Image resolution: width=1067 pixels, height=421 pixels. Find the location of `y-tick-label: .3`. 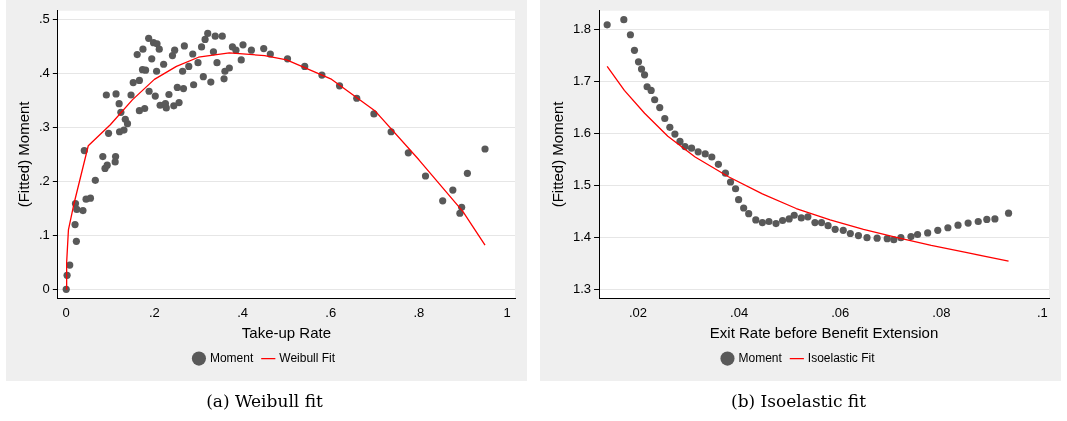

y-tick-label: .3 is located at coordinates (44, 126).